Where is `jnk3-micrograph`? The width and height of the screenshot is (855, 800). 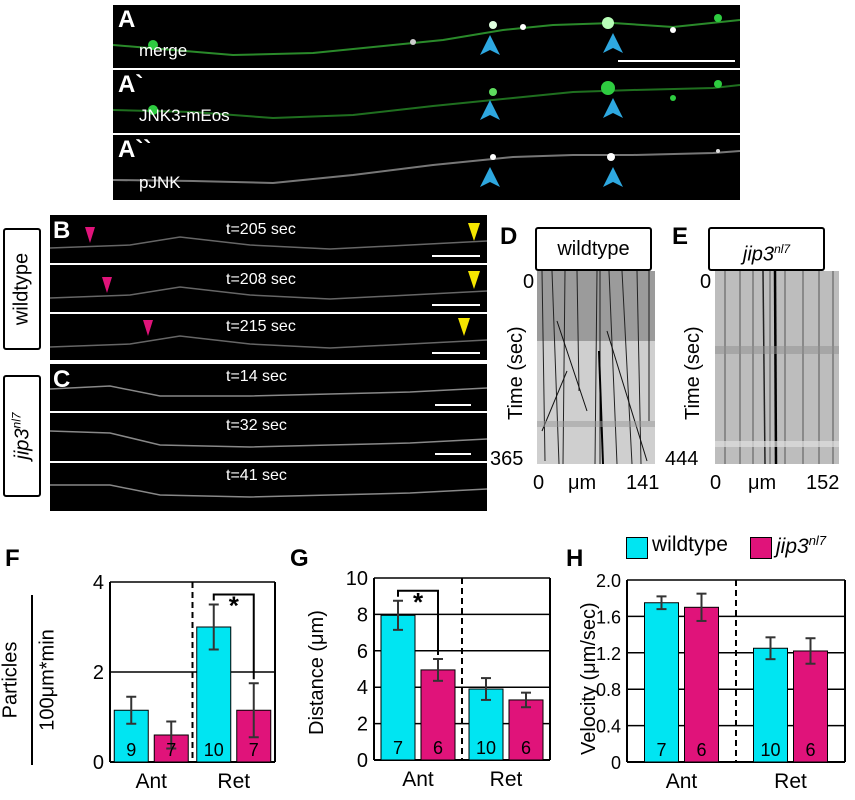
jnk3-micrograph is located at coordinates (426, 100).